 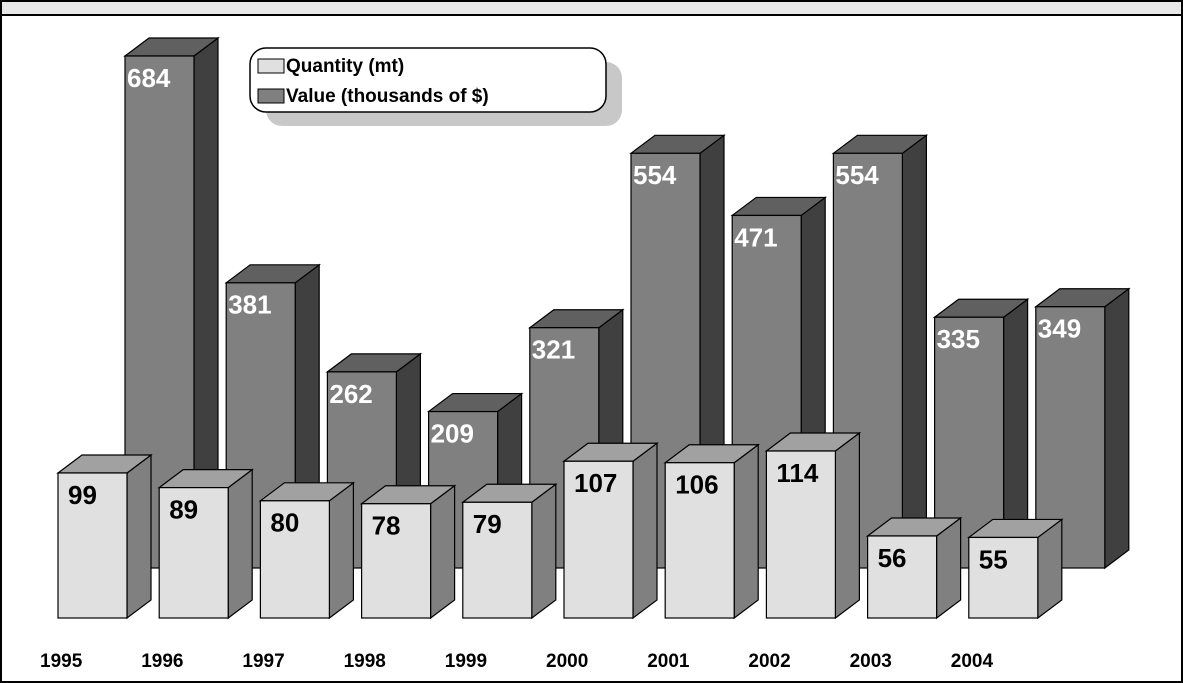 I want to click on data-label: 107, so click(x=595, y=483).